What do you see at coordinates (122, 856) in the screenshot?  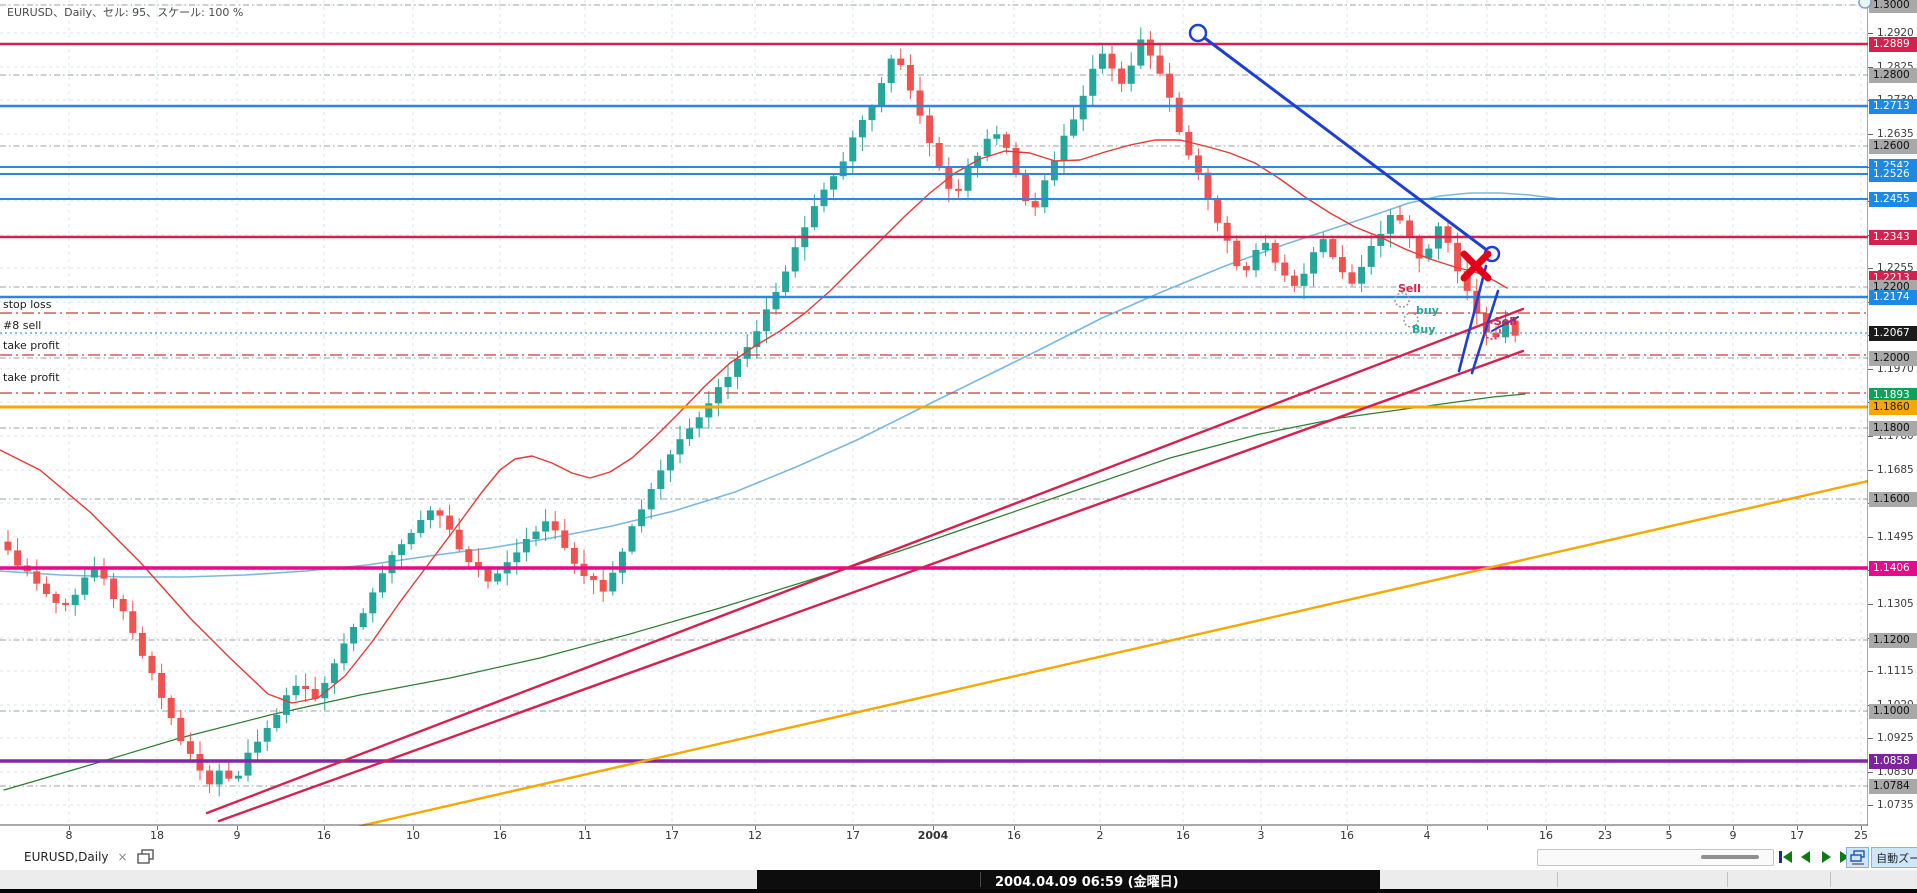 I see `tab-close-icon: ×` at bounding box center [122, 856].